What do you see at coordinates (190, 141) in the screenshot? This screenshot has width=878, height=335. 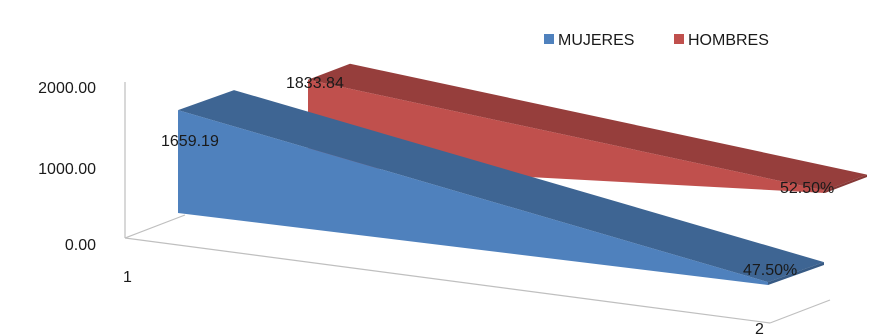 I see `mujeres-label-1: 1659.19` at bounding box center [190, 141].